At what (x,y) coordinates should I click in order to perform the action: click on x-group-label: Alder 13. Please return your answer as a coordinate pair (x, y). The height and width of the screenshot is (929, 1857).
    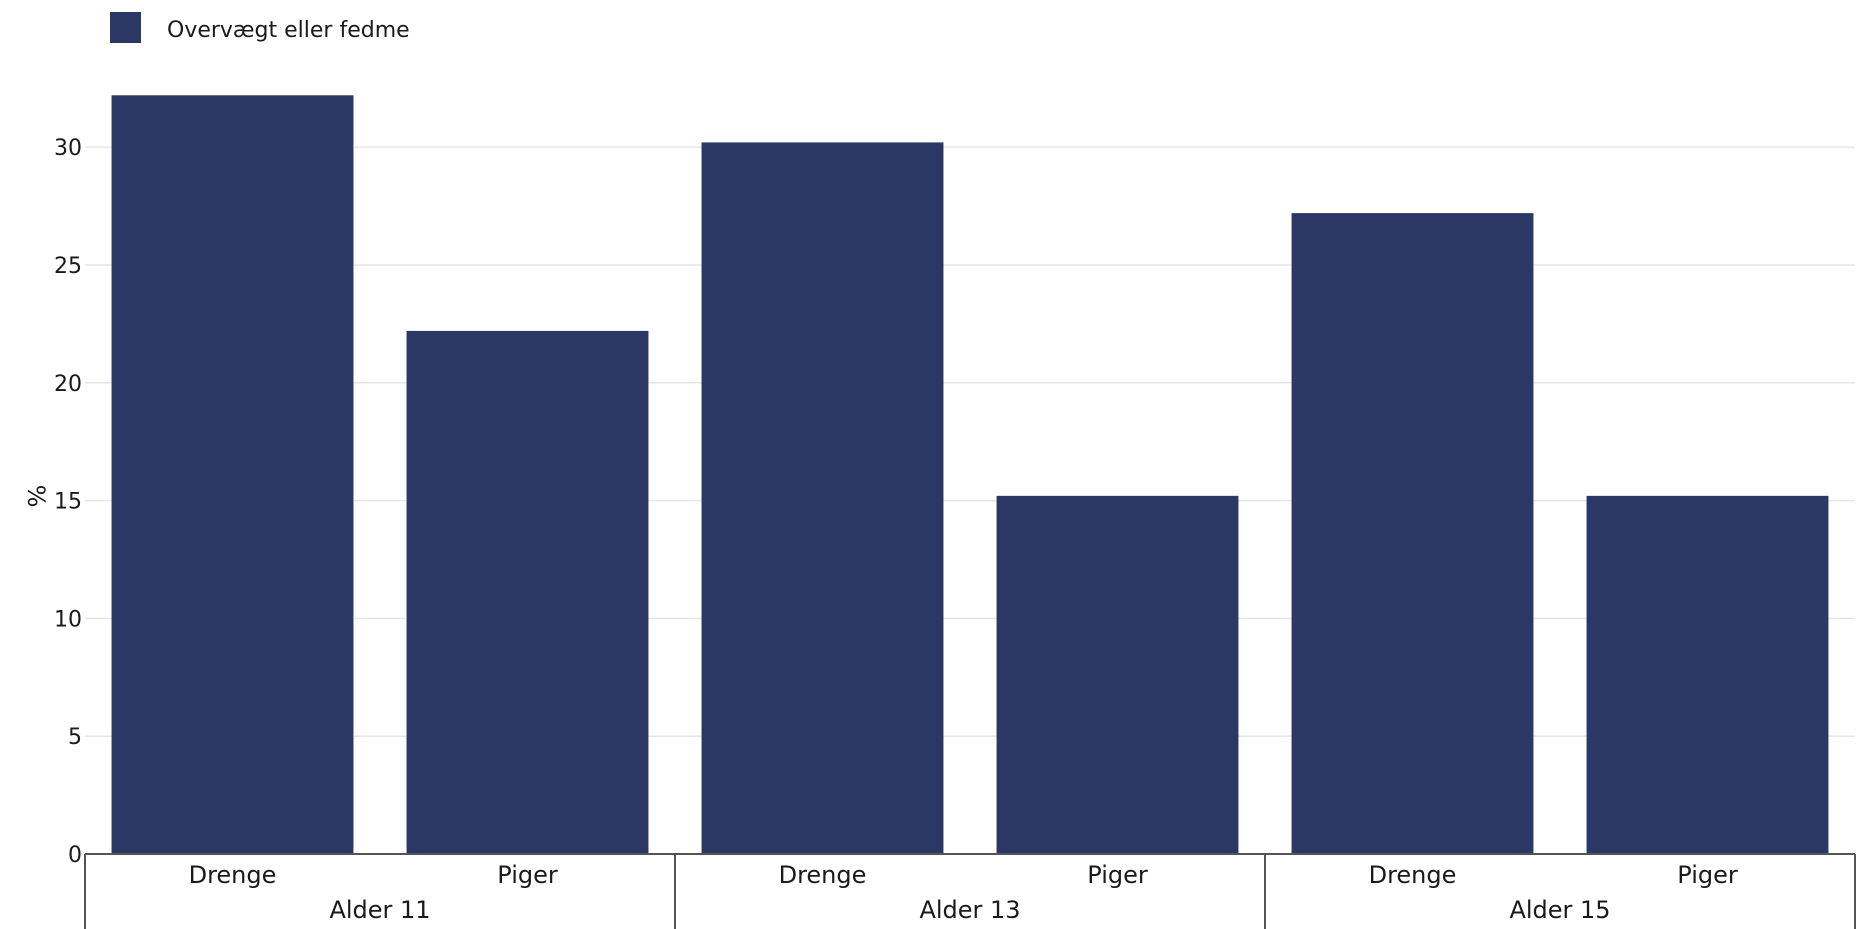
    Looking at the image, I should click on (969, 910).